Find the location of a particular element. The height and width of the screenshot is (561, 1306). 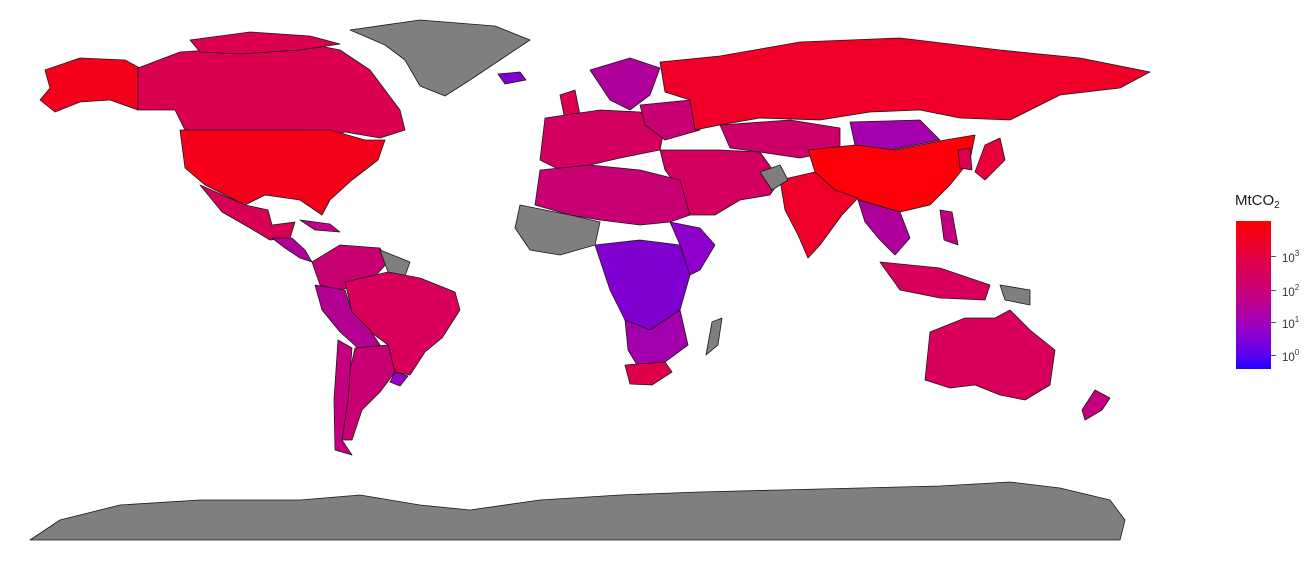

country-iceland is located at coordinates (512, 78).